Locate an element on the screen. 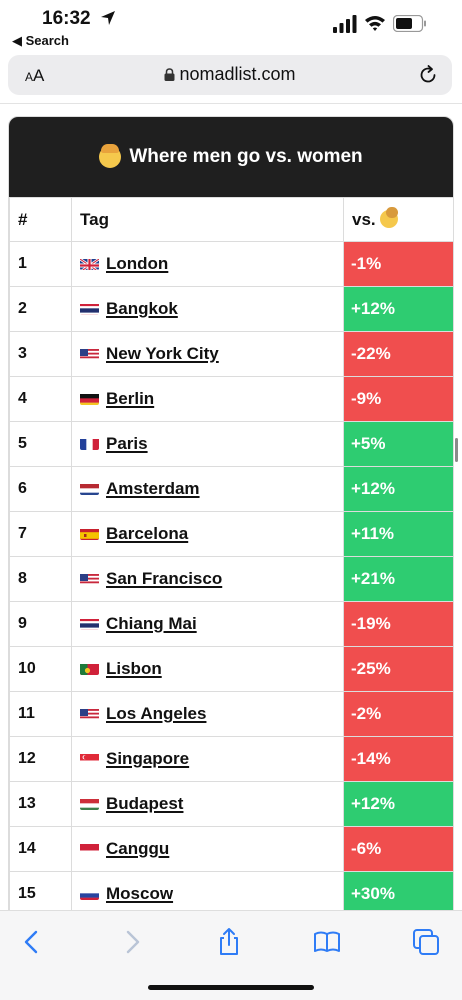 This screenshot has width=462, height=1000. table-row: 6 Amsterdam +12% is located at coordinates (231, 489).